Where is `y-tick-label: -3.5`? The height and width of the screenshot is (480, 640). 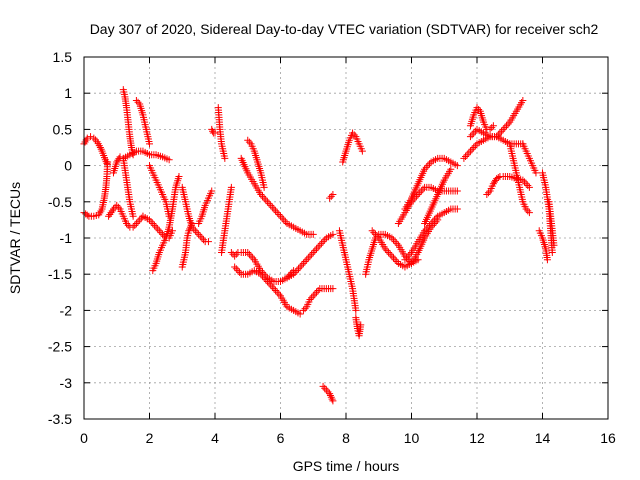
y-tick-label: -3.5 is located at coordinates (60, 419).